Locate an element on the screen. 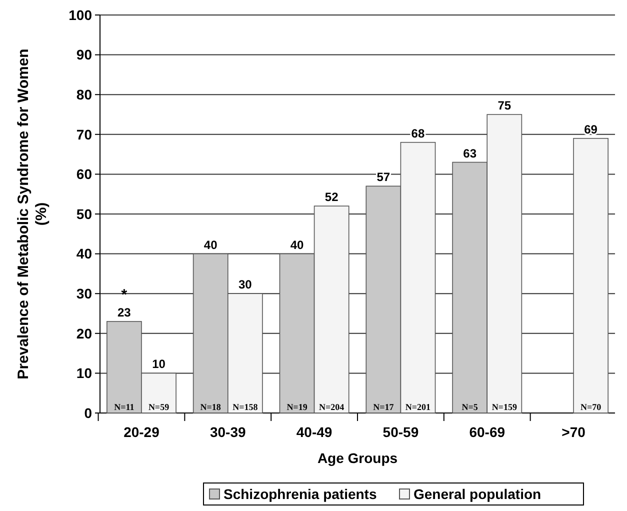 The width and height of the screenshot is (627, 511). x-tick-label: 50-59 is located at coordinates (400, 432).